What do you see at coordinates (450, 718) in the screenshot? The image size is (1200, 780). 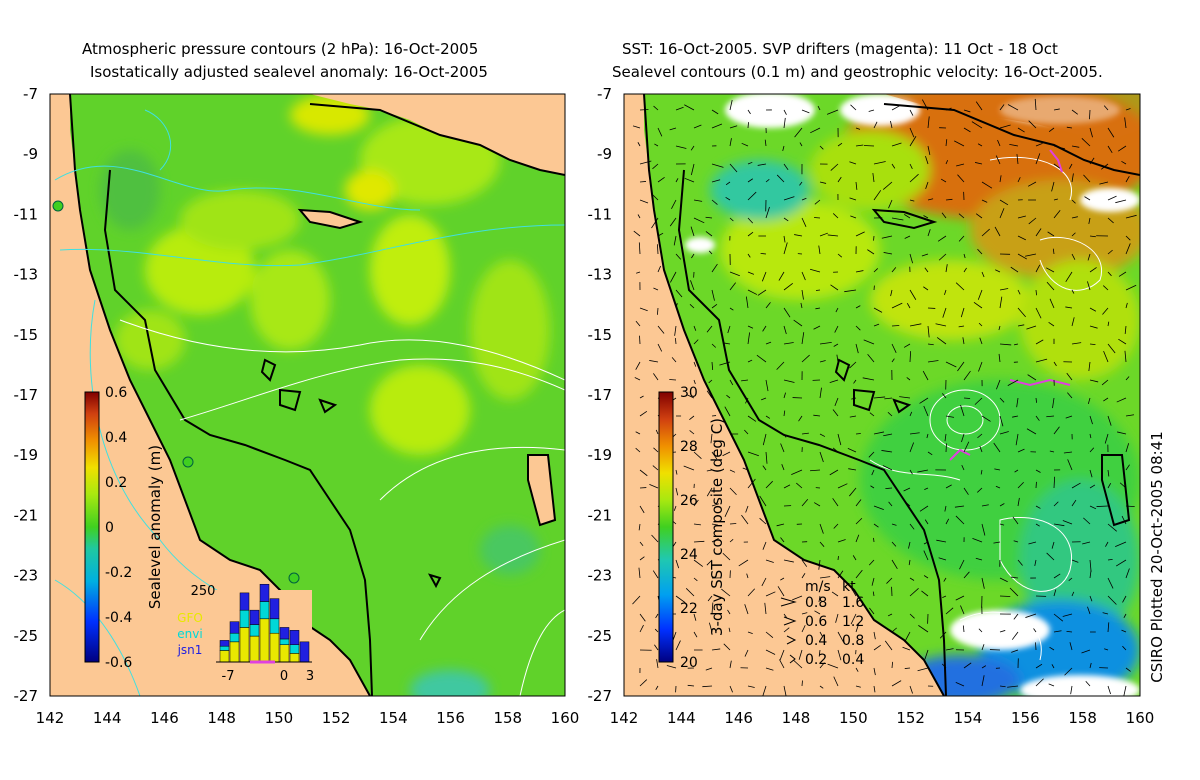 I see `left-lon-label: 156` at bounding box center [450, 718].